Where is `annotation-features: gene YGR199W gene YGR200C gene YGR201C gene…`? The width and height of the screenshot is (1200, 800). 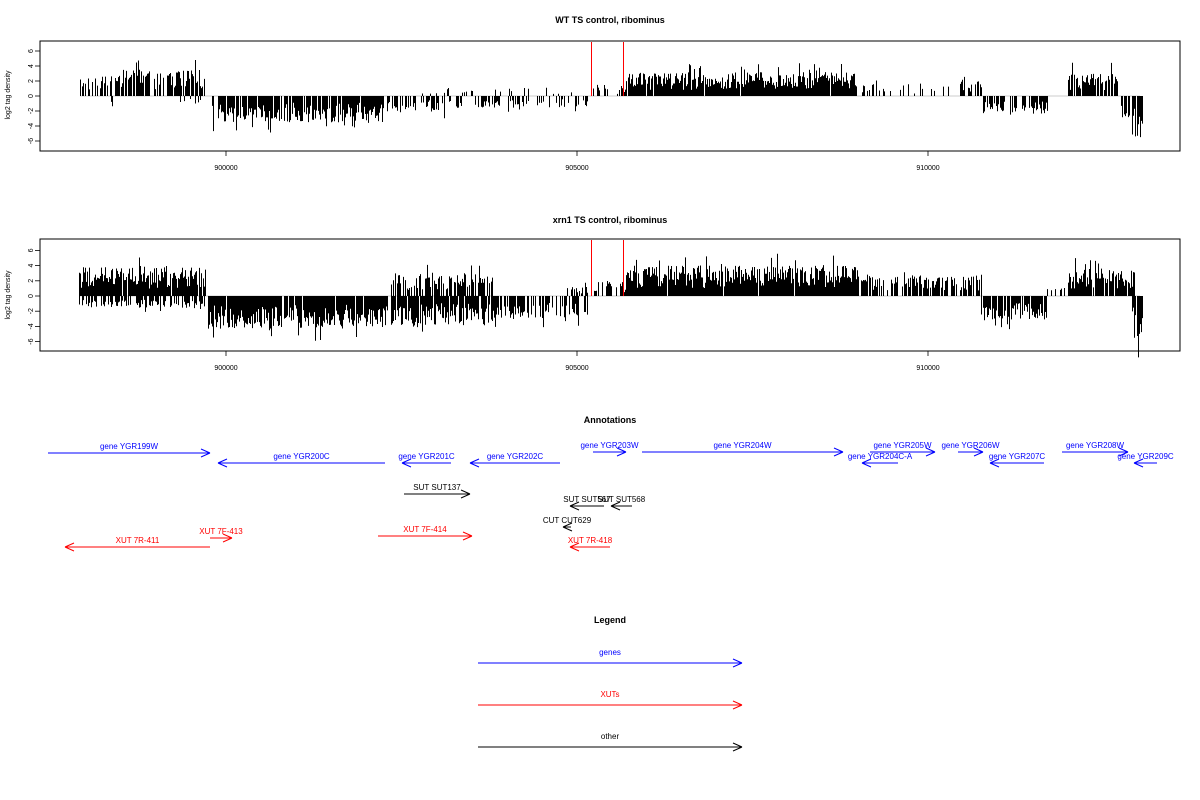
annotation-features: gene YGR199W gene YGR200C gene YGR201C gene… is located at coordinates (611, 496).